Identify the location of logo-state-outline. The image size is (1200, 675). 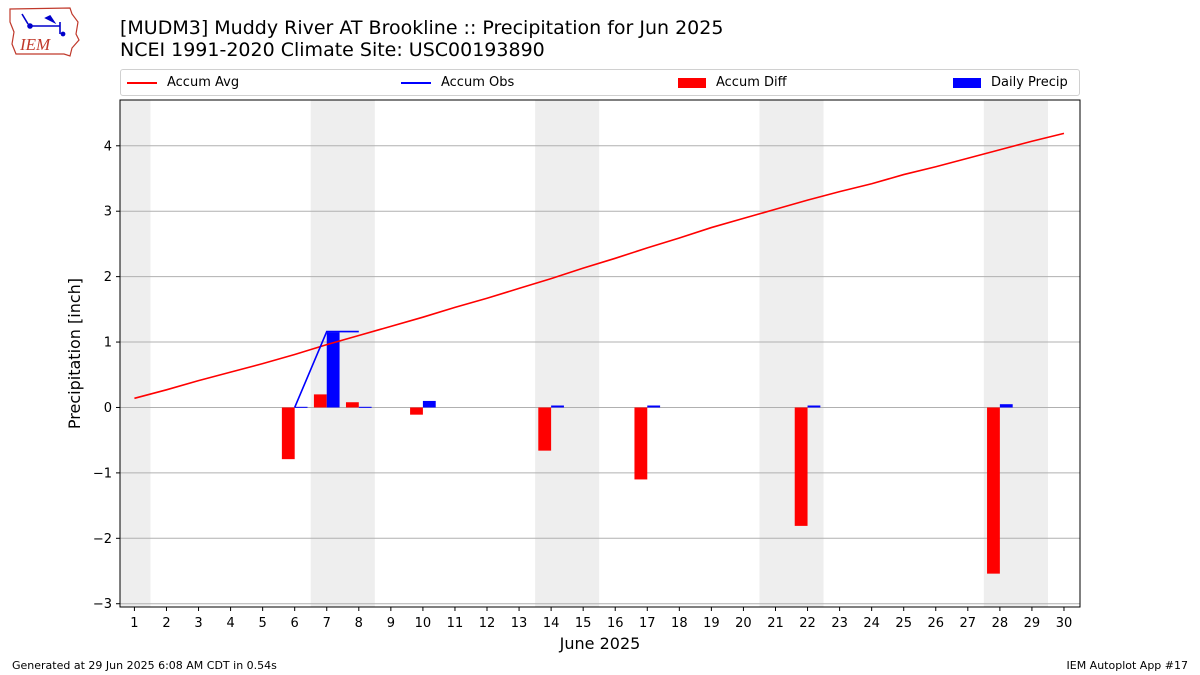
(44, 32).